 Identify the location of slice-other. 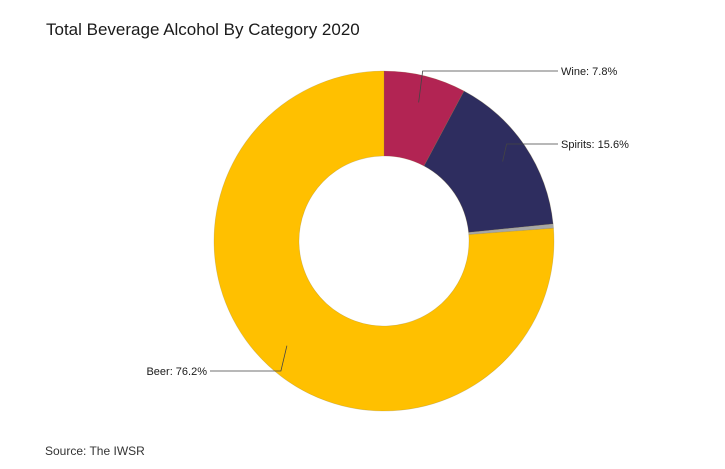
(511, 229).